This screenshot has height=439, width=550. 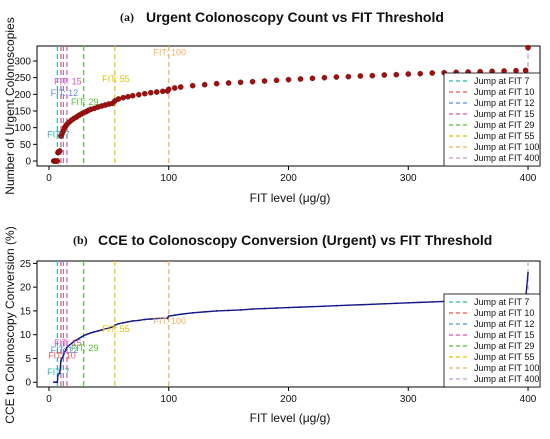 What do you see at coordinates (504, 114) in the screenshot?
I see `legend-entry-fit-15: Jump at FIT 15` at bounding box center [504, 114].